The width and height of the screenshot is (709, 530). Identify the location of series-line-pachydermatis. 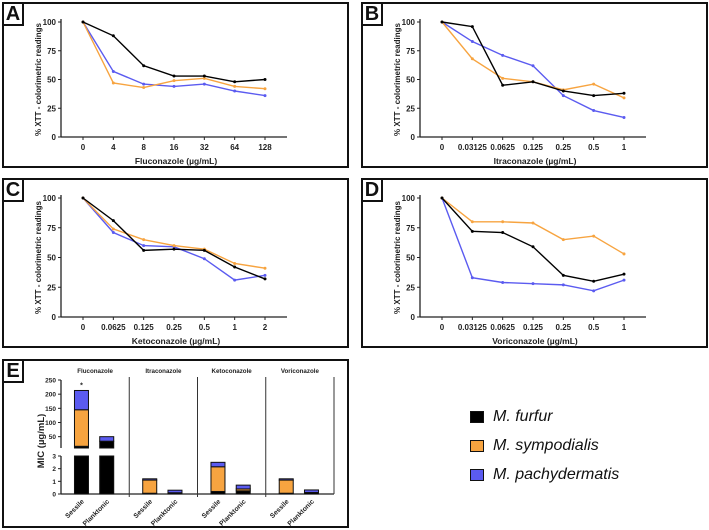
(533, 70).